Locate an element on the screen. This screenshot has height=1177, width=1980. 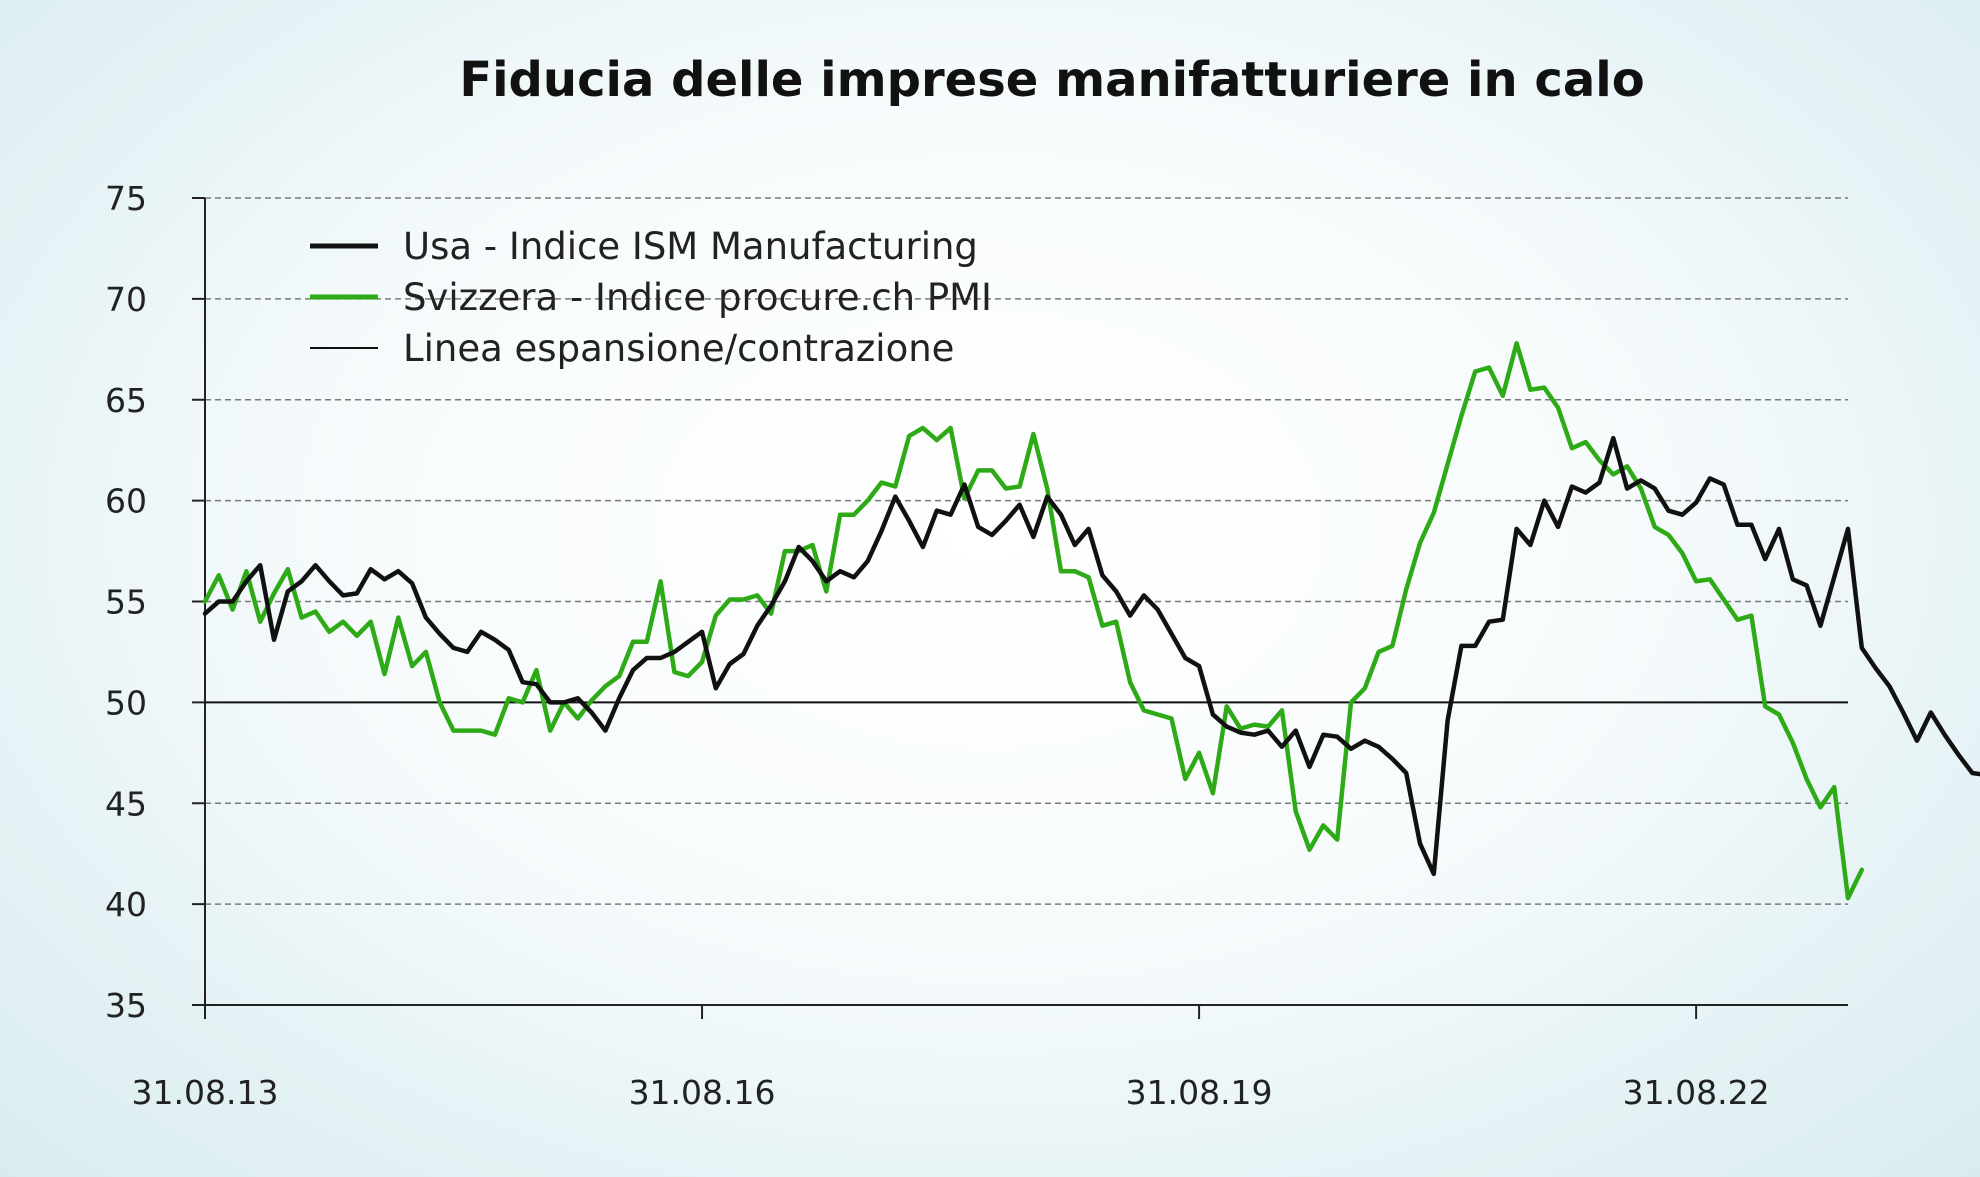
y-tick-label: 45 is located at coordinates (126, 803).